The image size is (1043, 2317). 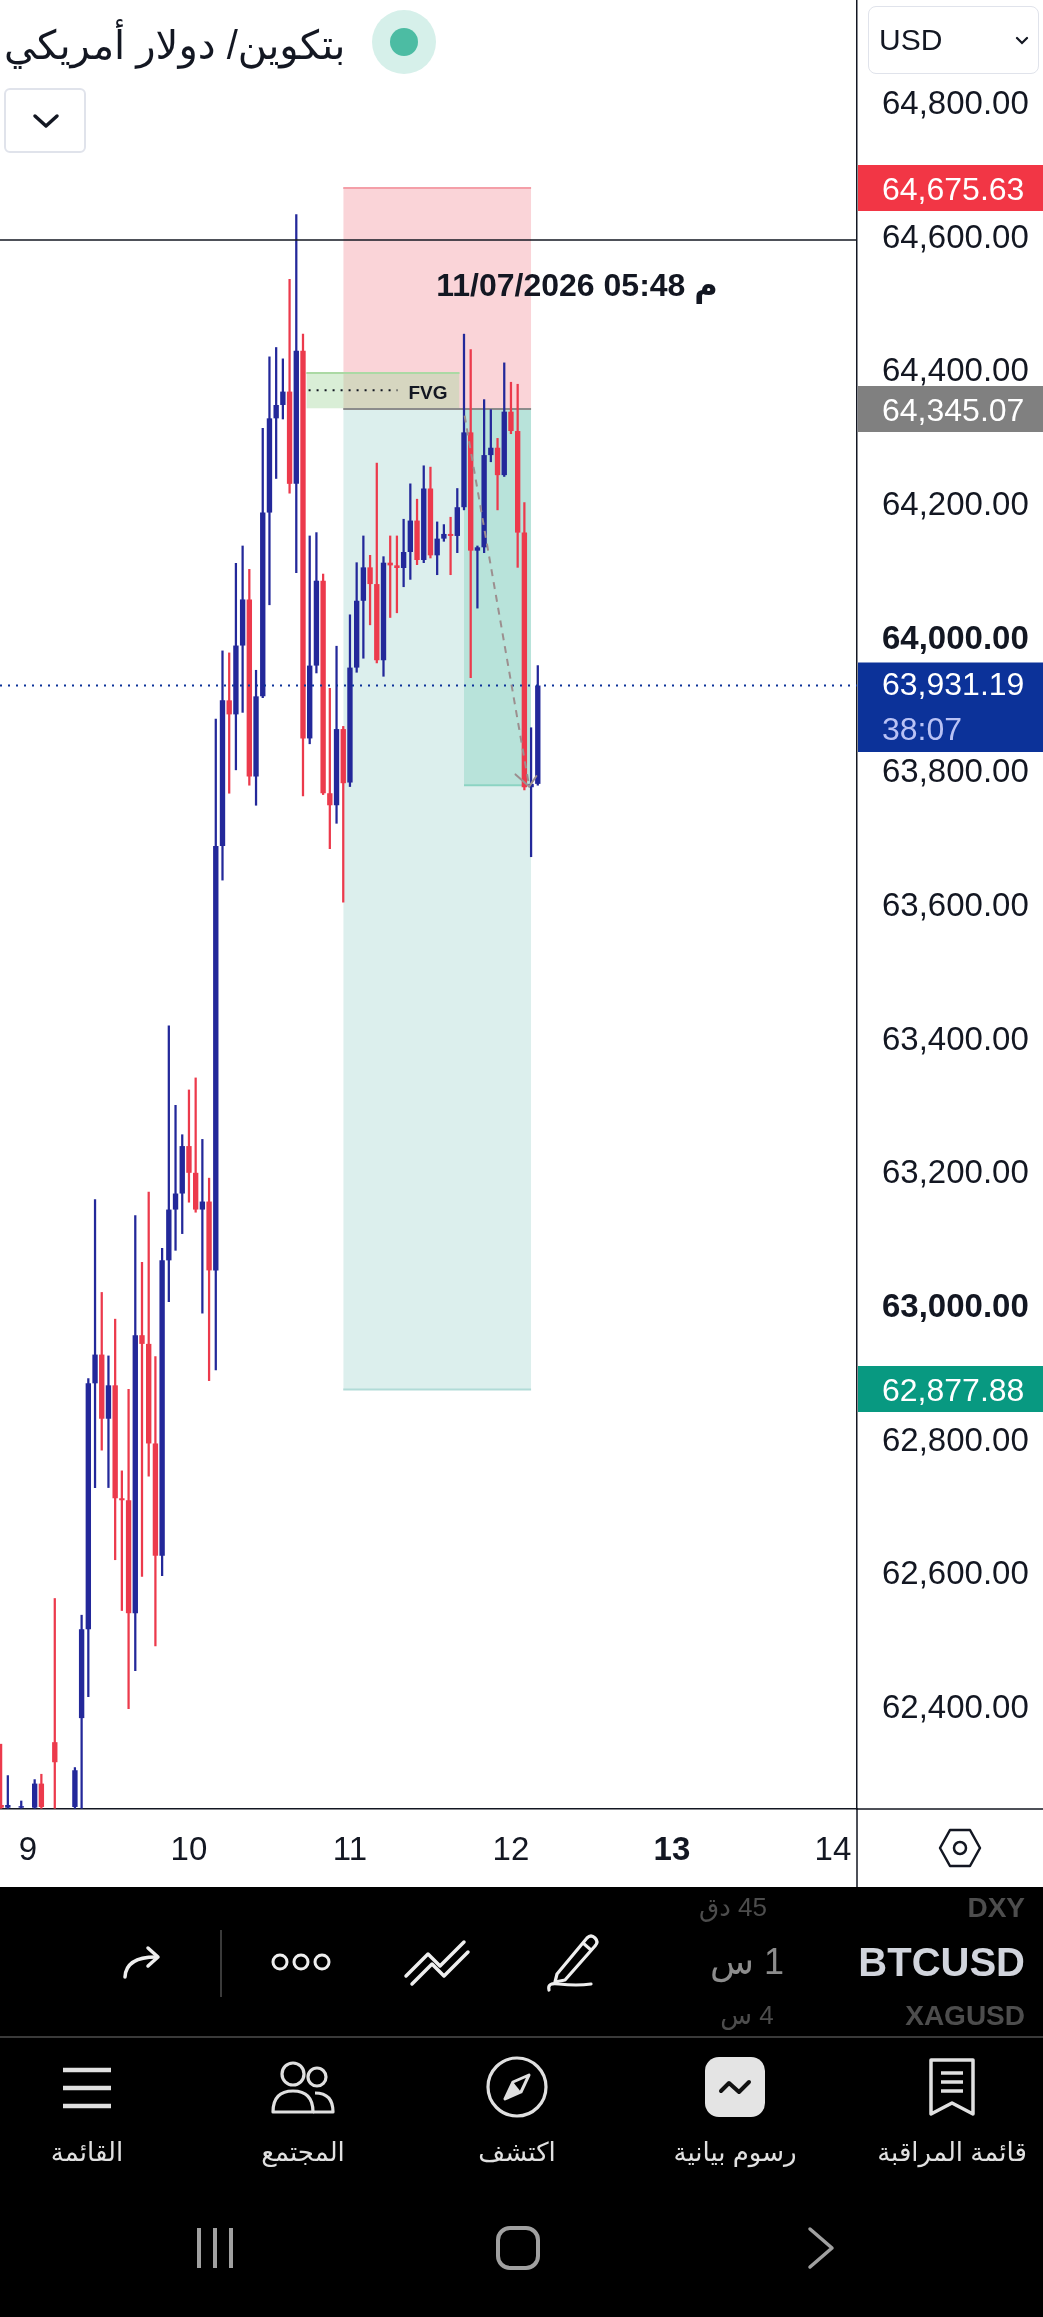 I want to click on x-tick-label: 10, so click(x=189, y=1848).